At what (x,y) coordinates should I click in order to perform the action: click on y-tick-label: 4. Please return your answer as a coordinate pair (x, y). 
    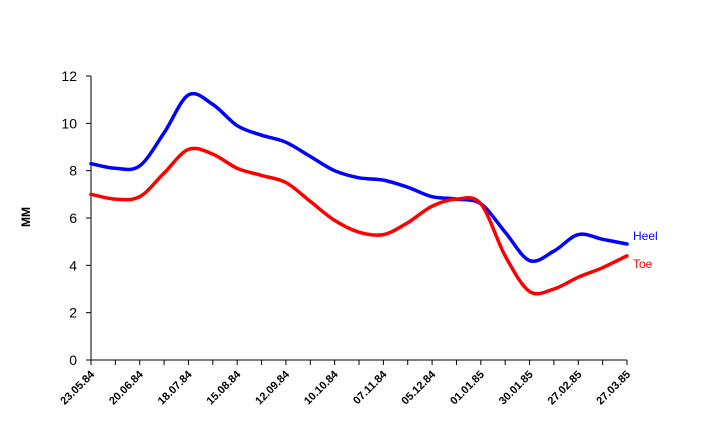
    Looking at the image, I should click on (73, 265).